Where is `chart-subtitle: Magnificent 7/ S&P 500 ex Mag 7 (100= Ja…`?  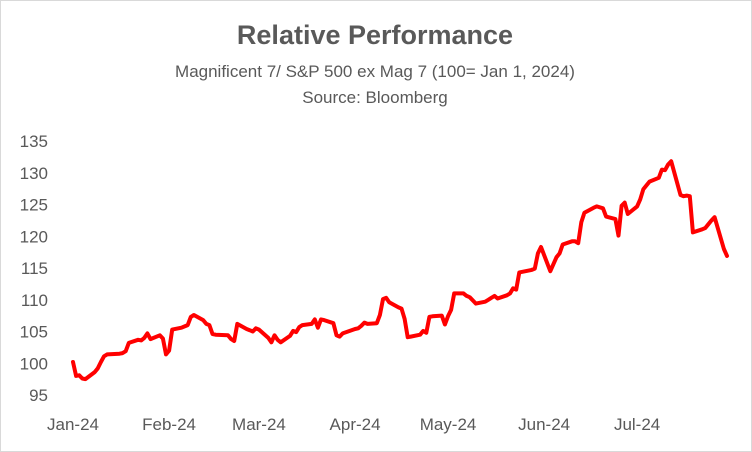 chart-subtitle: Magnificent 7/ S&P 500 ex Mag 7 (100= Ja… is located at coordinates (375, 71).